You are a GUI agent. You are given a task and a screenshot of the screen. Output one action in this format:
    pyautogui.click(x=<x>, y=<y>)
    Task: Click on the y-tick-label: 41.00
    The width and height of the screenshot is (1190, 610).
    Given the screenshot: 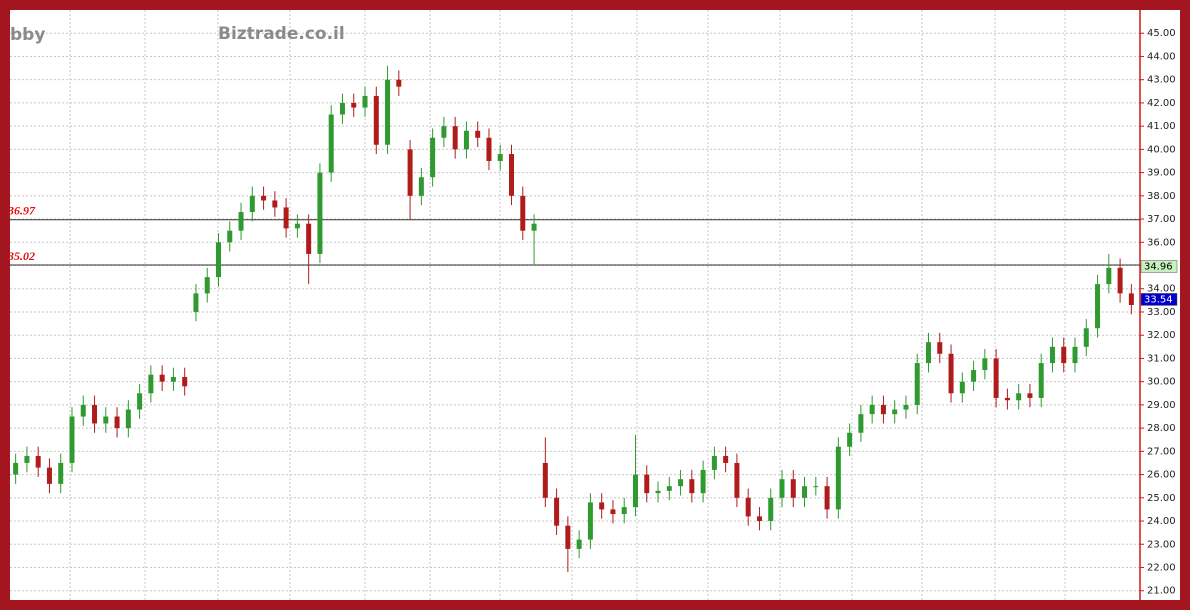 What is the action you would take?
    pyautogui.click(x=1161, y=126)
    